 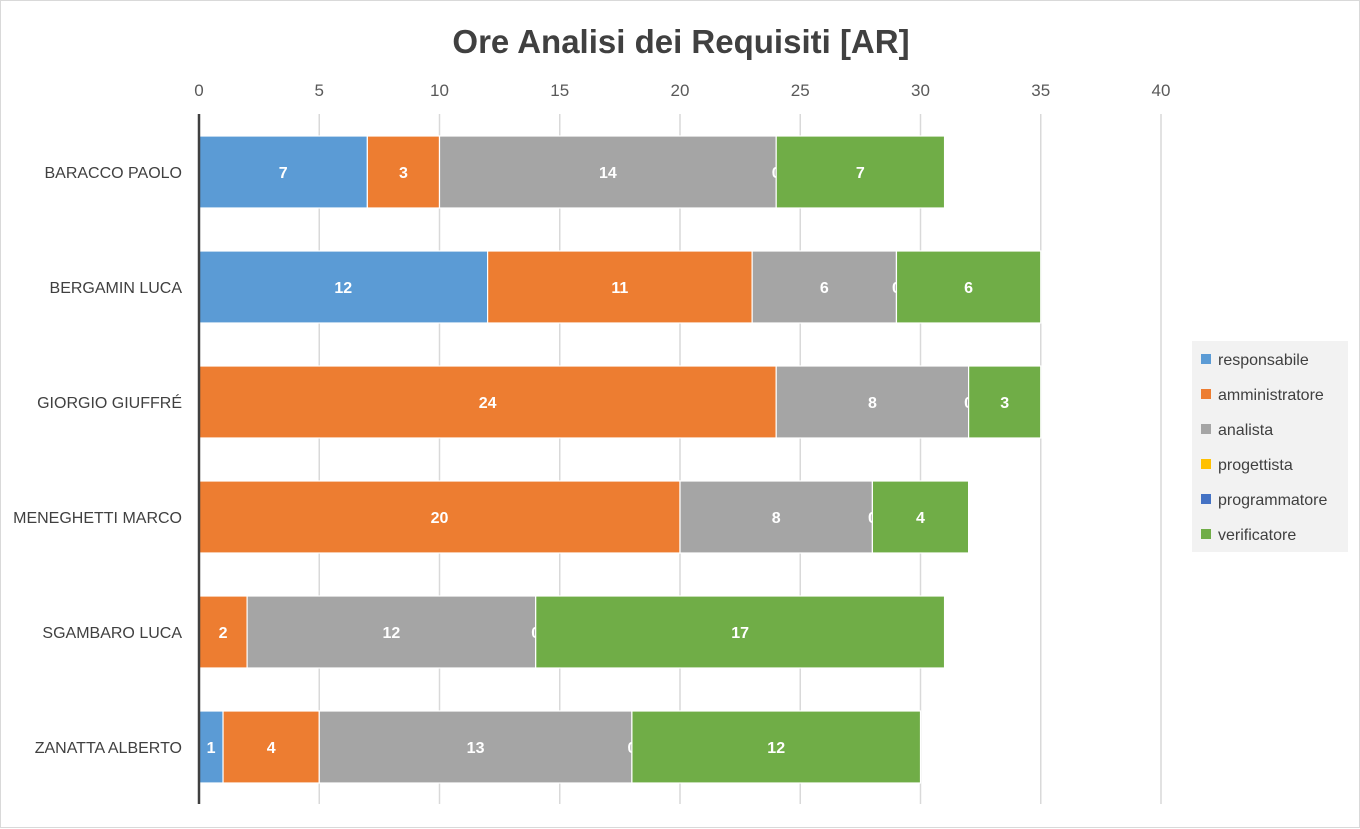 What do you see at coordinates (1271, 395) in the screenshot?
I see `legend-label: amministratore` at bounding box center [1271, 395].